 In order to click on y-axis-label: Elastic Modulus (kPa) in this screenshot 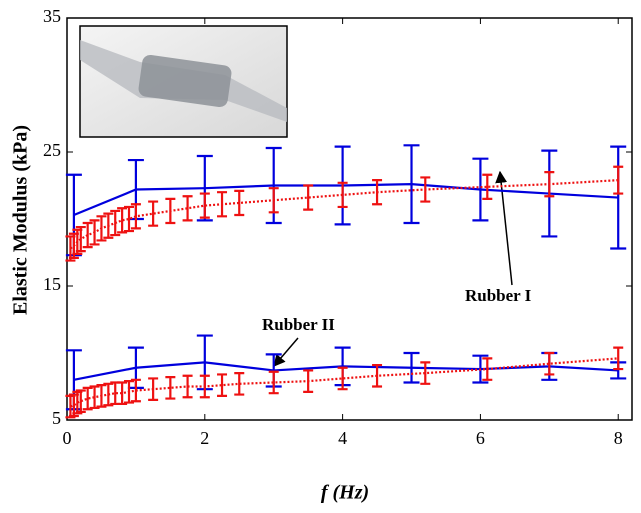, I will do `click(21, 220)`.